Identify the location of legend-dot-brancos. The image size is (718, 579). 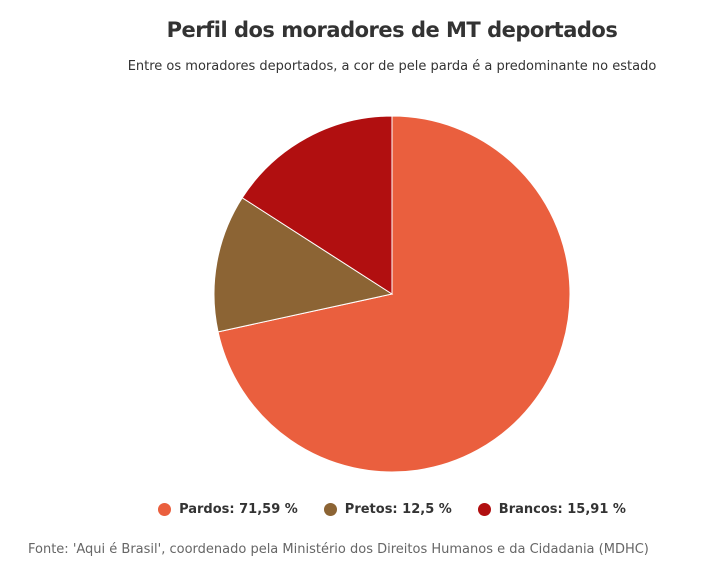
(484, 509).